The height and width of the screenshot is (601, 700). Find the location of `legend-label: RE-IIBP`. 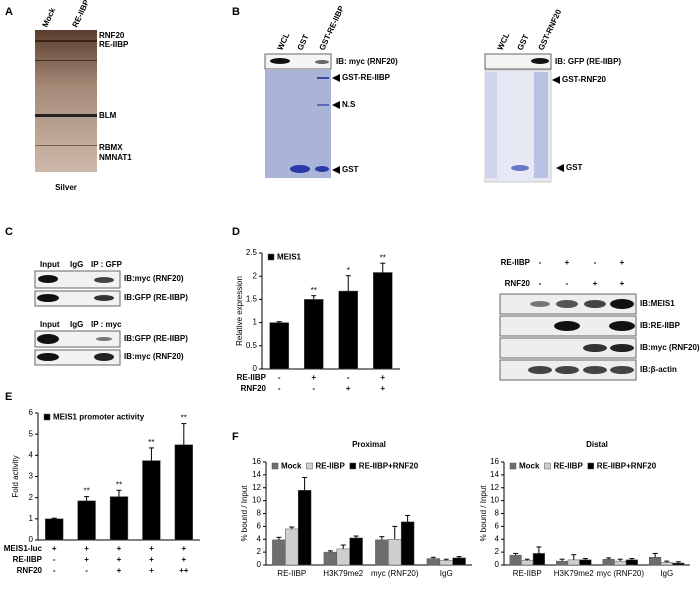

legend-label: RE-IIBP is located at coordinates (568, 466).